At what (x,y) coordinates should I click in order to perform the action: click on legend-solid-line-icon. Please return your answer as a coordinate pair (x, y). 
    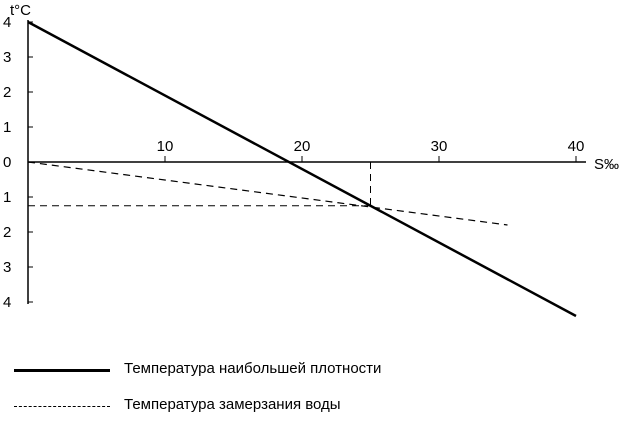
    Looking at the image, I should click on (62, 370).